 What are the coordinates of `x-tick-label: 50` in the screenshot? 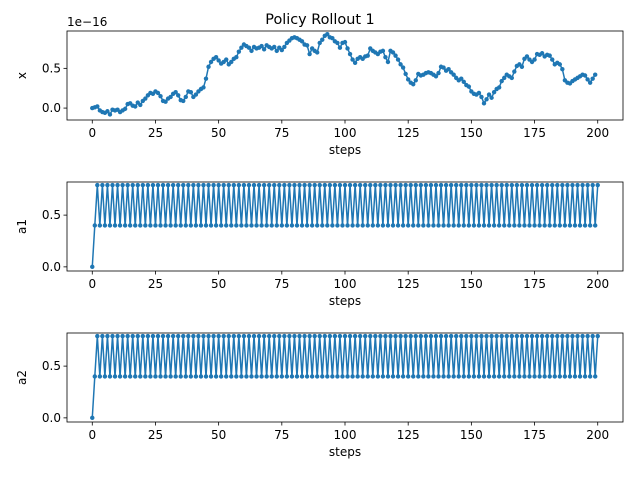 It's located at (218, 435).